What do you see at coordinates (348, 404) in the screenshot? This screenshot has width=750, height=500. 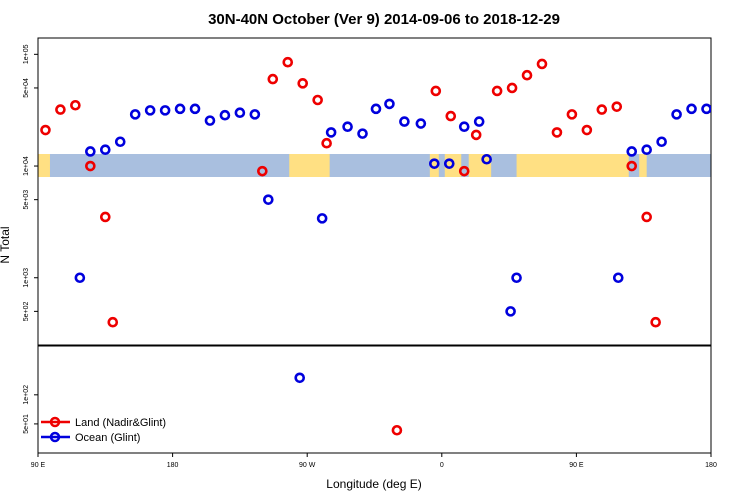 I see `lower-panel-points` at bounding box center [348, 404].